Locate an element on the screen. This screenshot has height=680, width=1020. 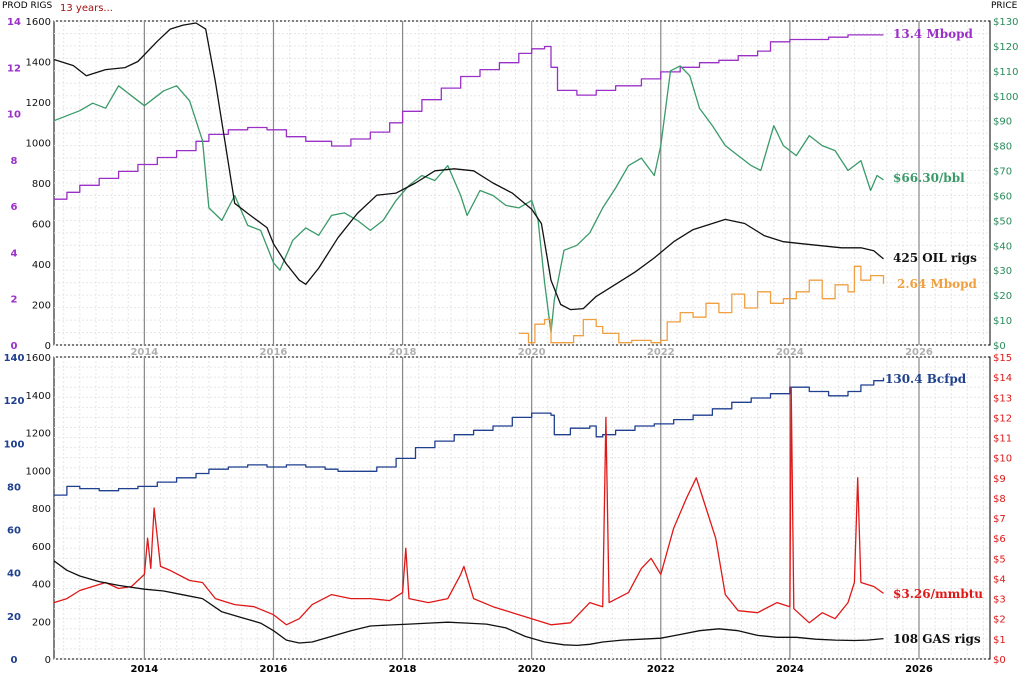
right-tick-label: $11 is located at coordinates (1002, 439).